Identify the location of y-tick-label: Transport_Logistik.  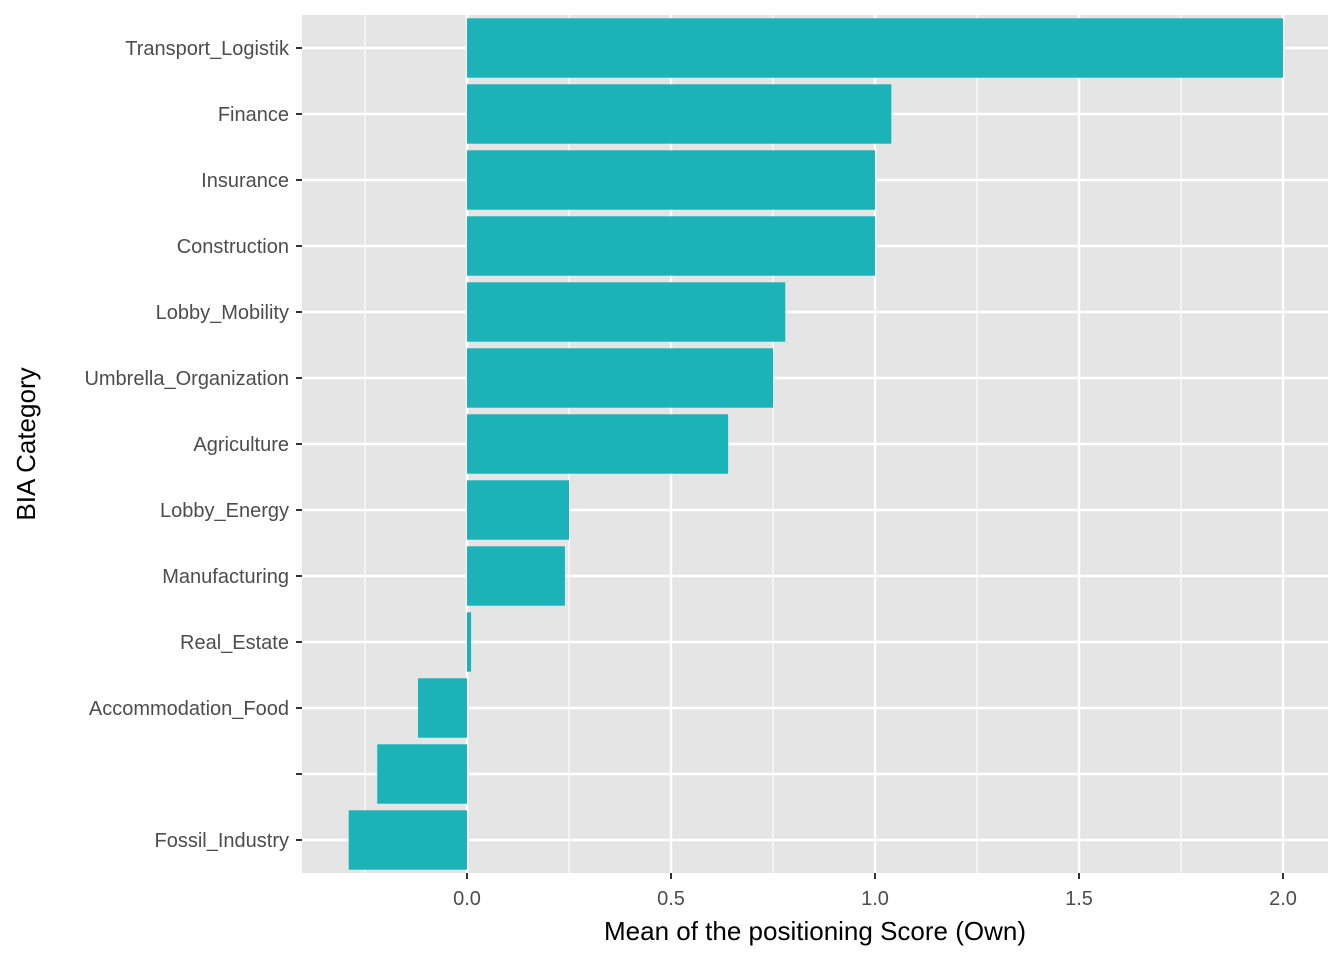
(207, 49).